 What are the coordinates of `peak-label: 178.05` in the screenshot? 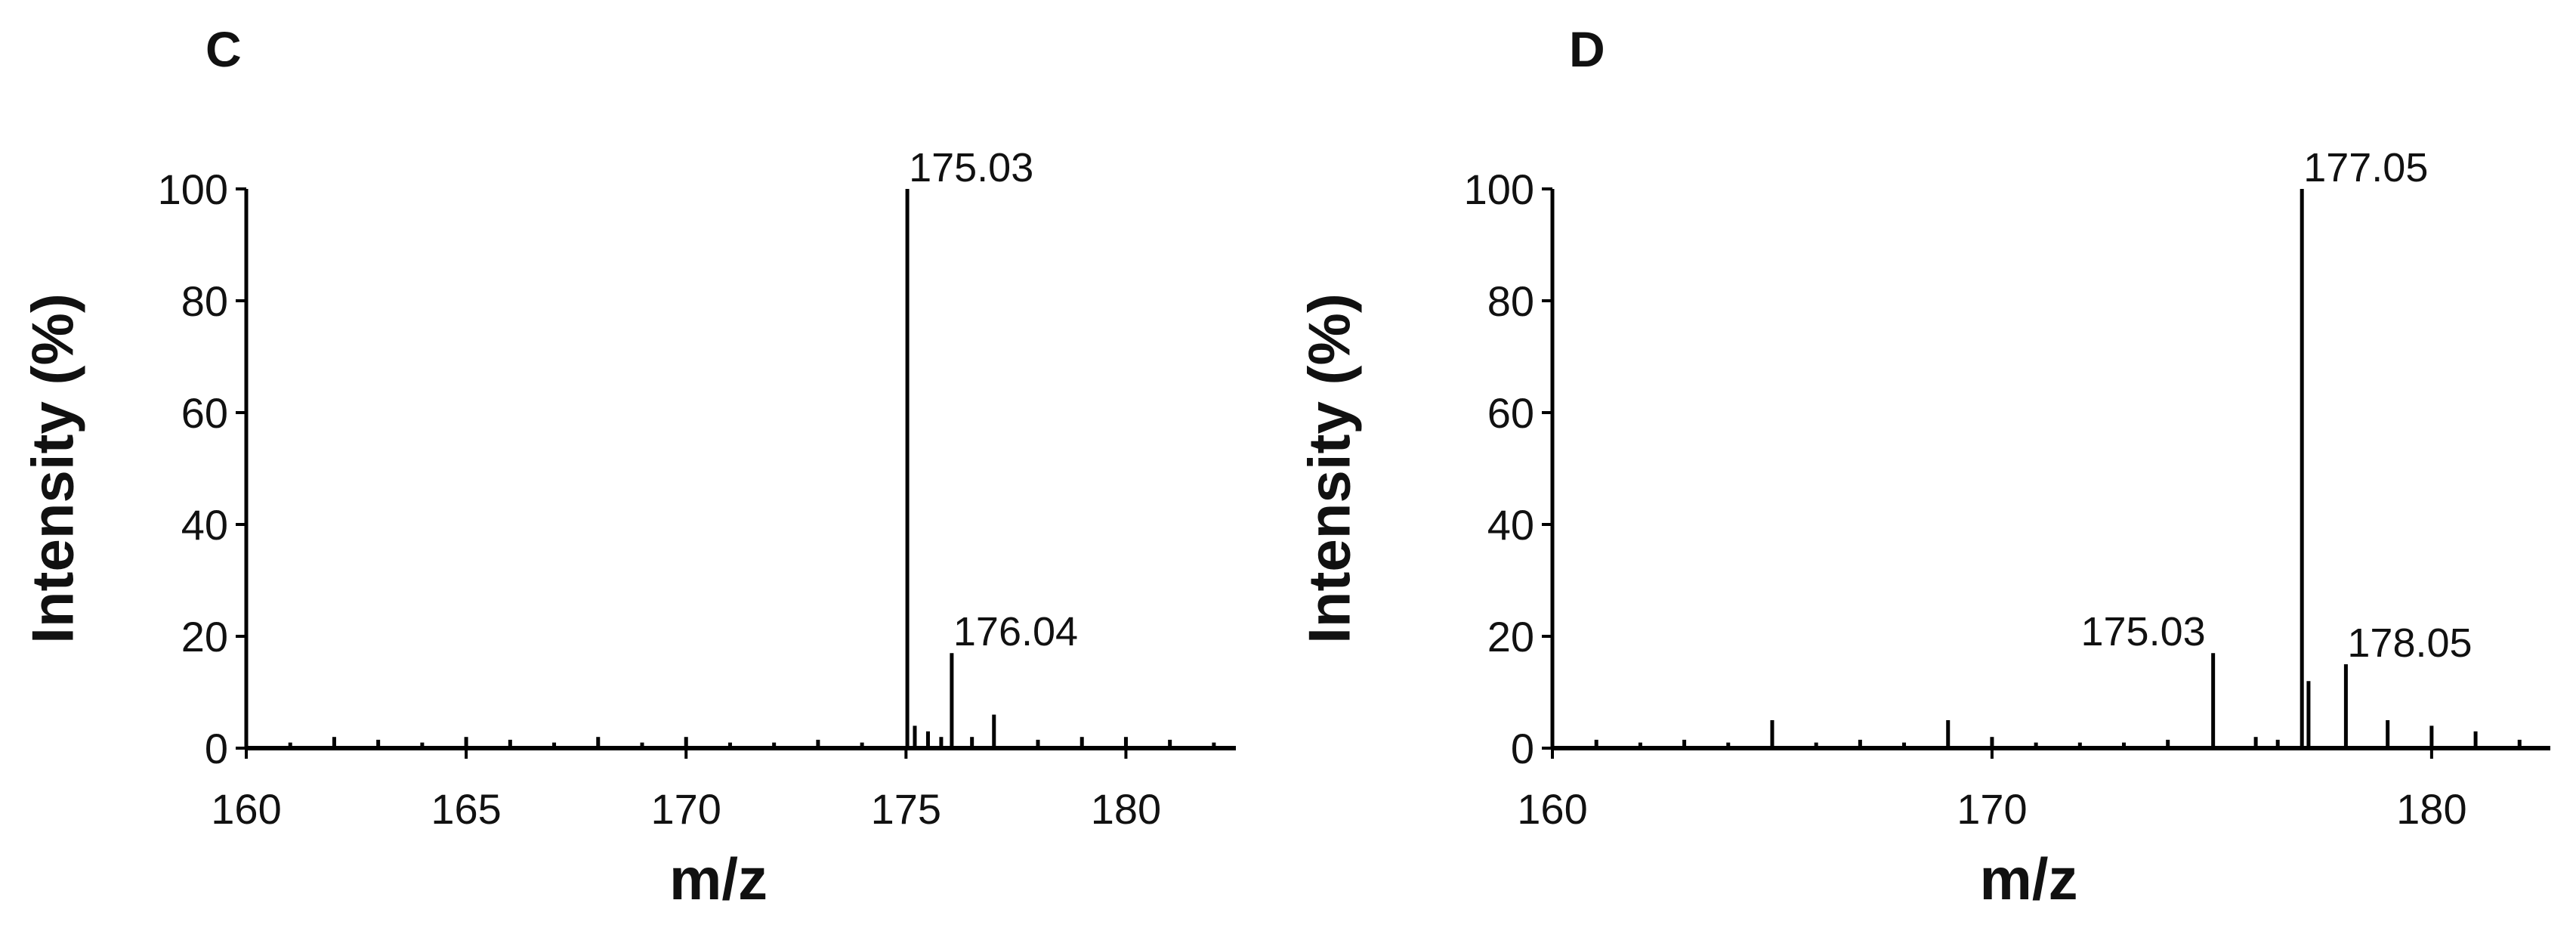 It's located at (2409, 643).